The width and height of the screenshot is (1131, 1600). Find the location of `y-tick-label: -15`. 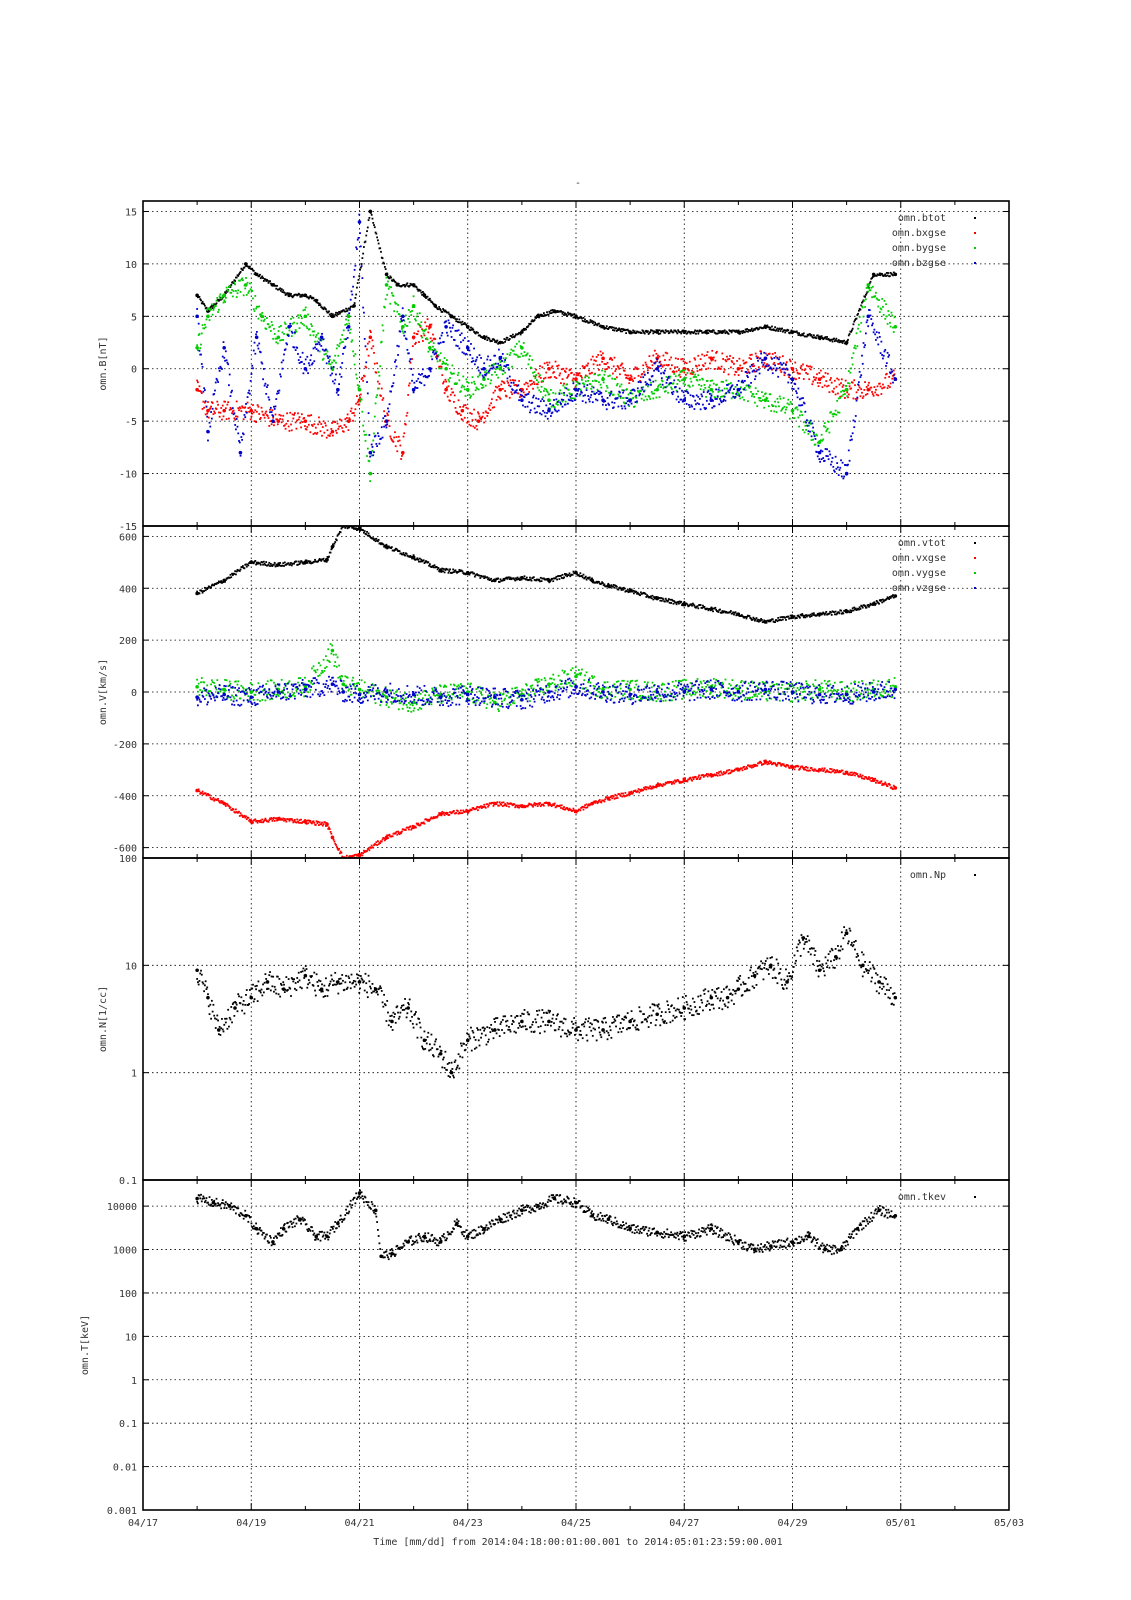

y-tick-label: -15 is located at coordinates (128, 527).